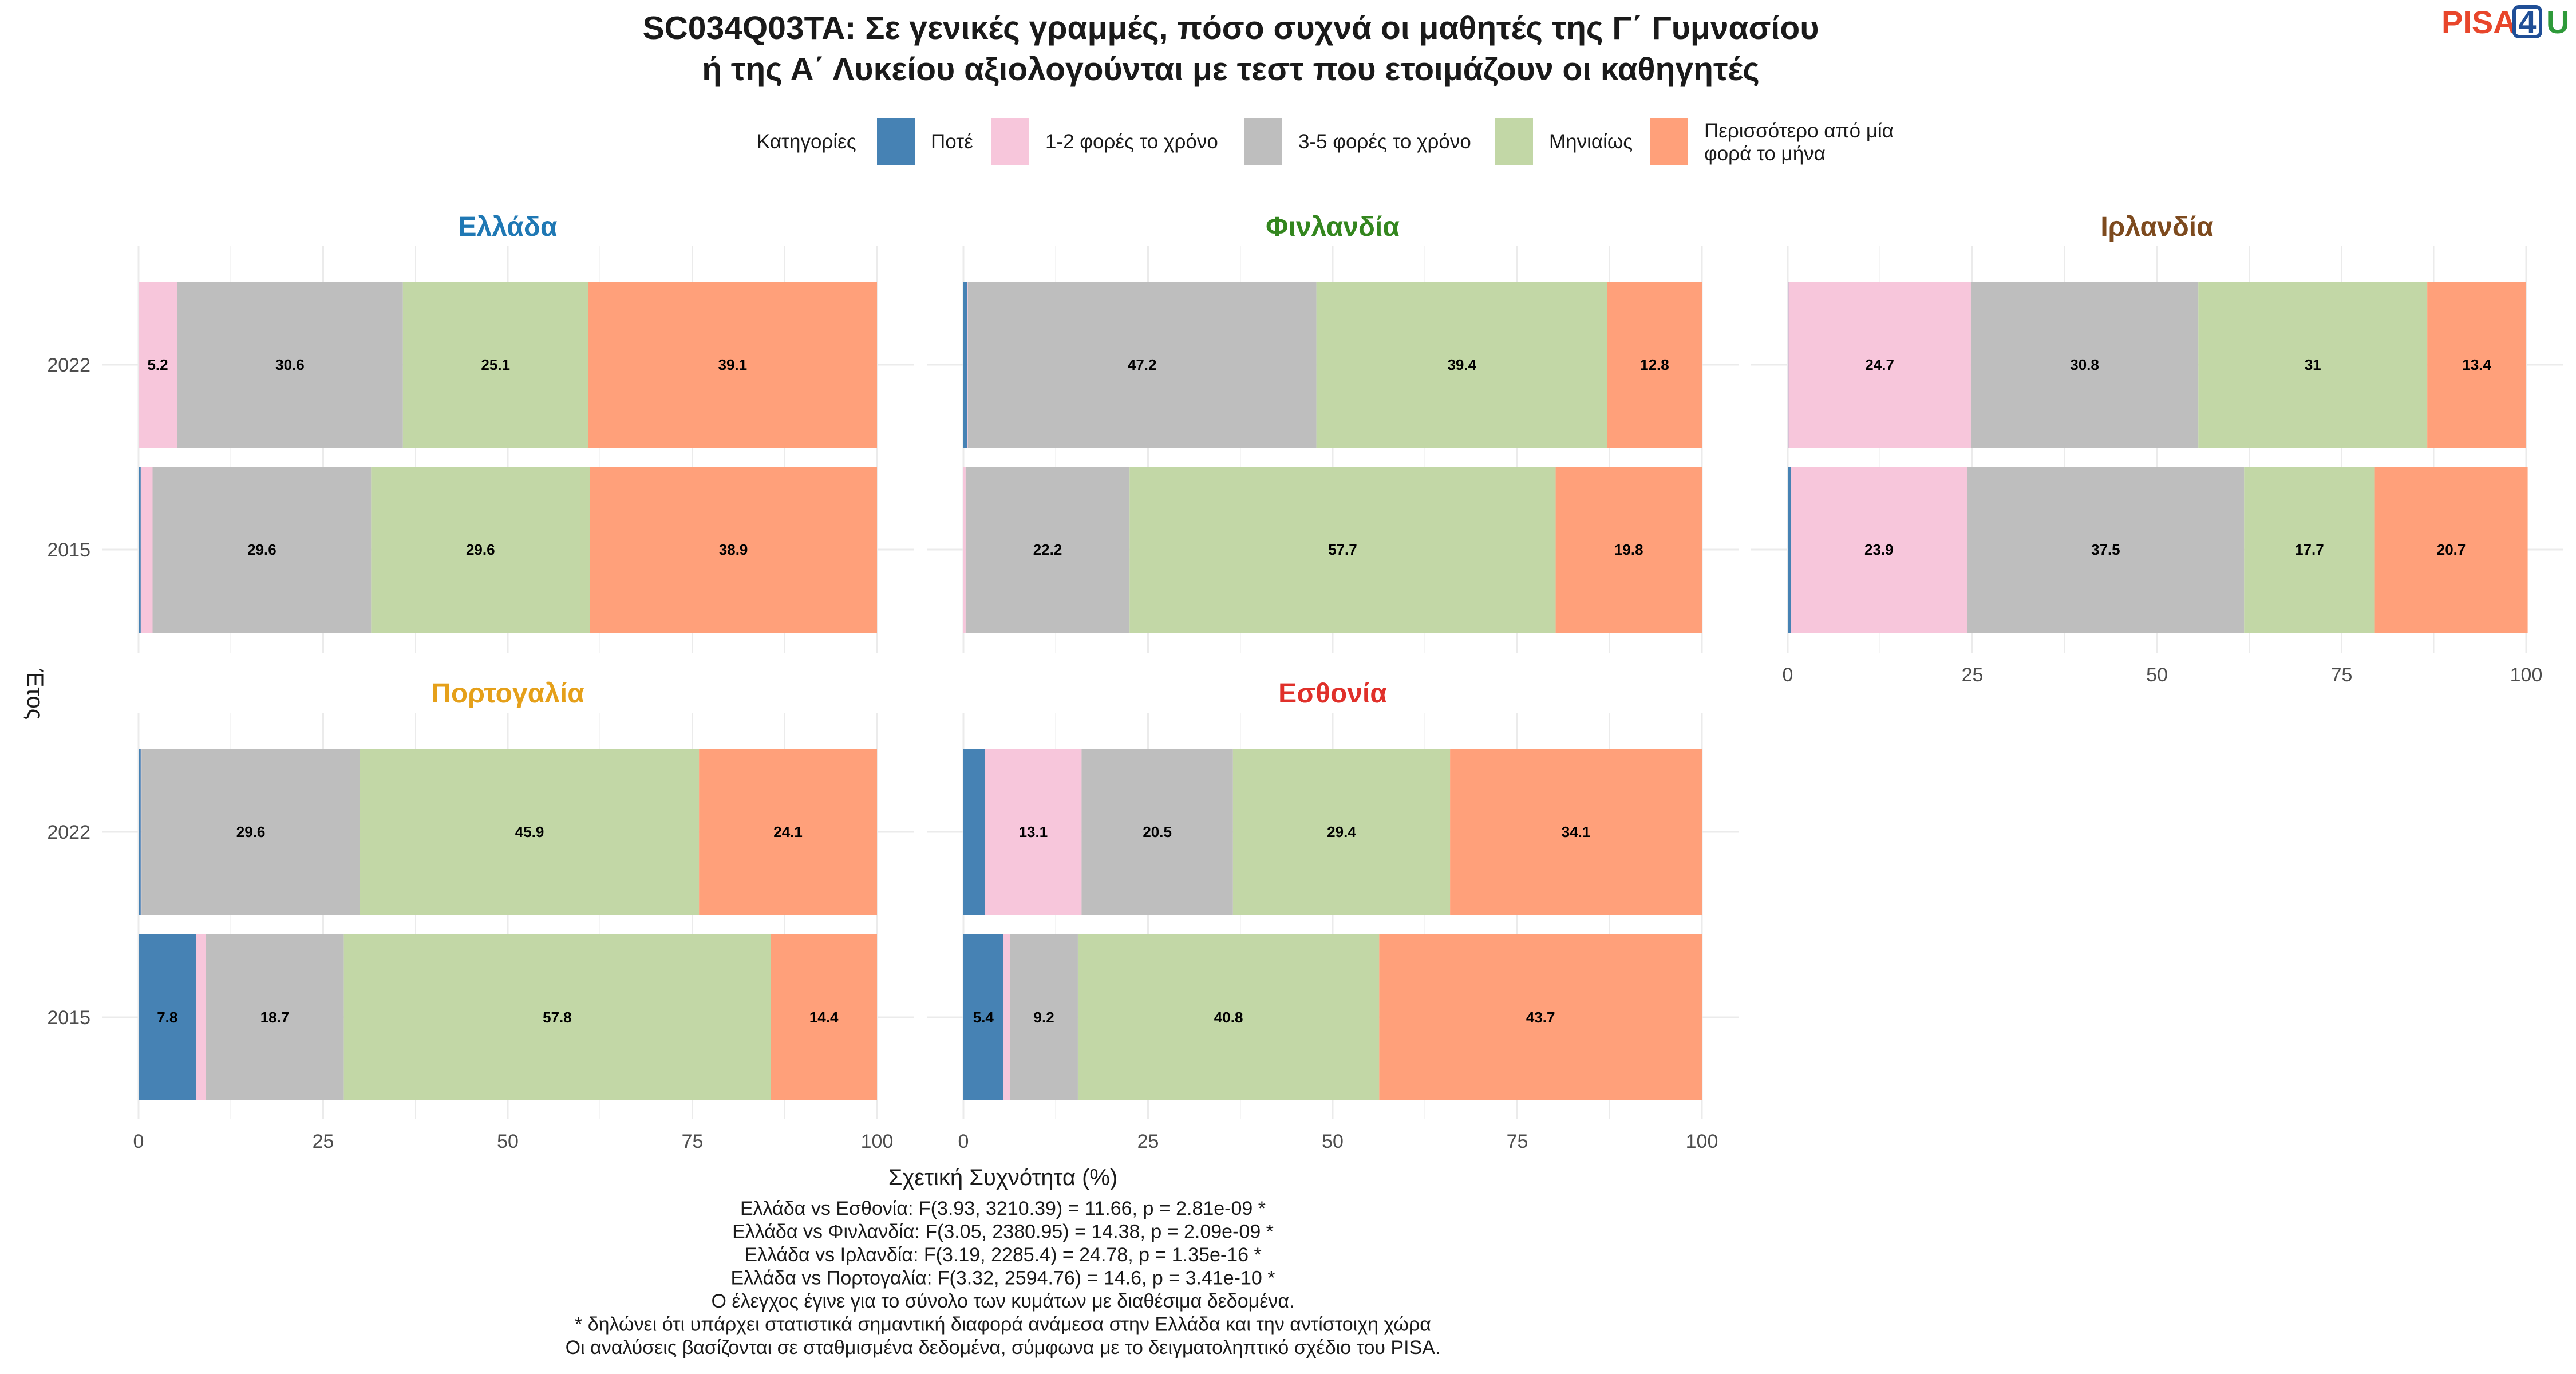 This screenshot has width=2576, height=1374. What do you see at coordinates (507, 694) in the screenshot?
I see `panel-title: Πορτογαλία` at bounding box center [507, 694].